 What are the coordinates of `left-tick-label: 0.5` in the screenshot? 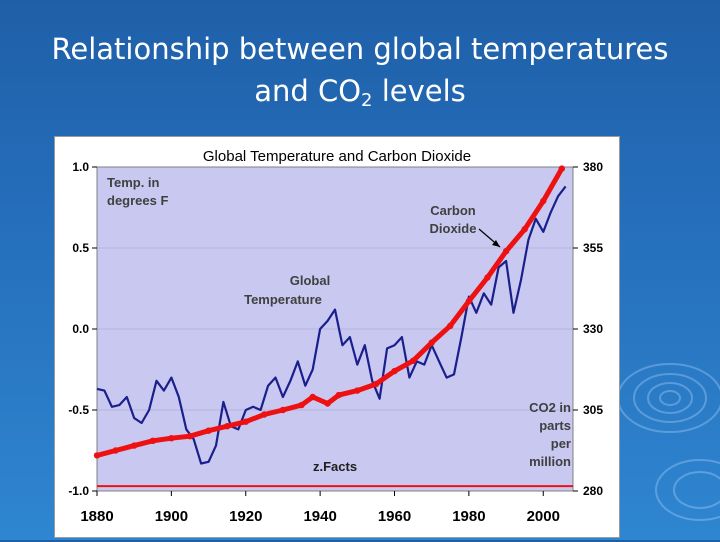 It's located at (80, 248).